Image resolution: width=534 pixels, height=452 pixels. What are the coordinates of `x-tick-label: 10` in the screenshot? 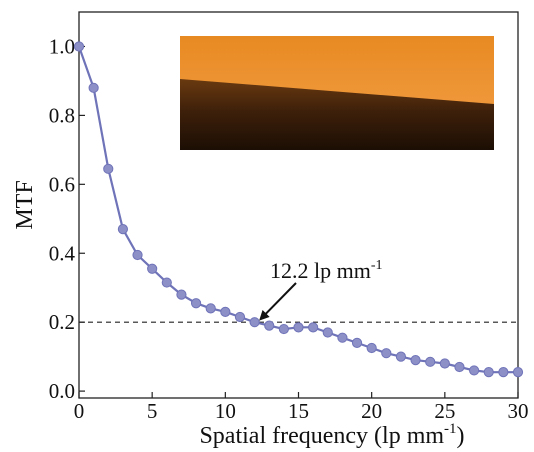 It's located at (225, 411).